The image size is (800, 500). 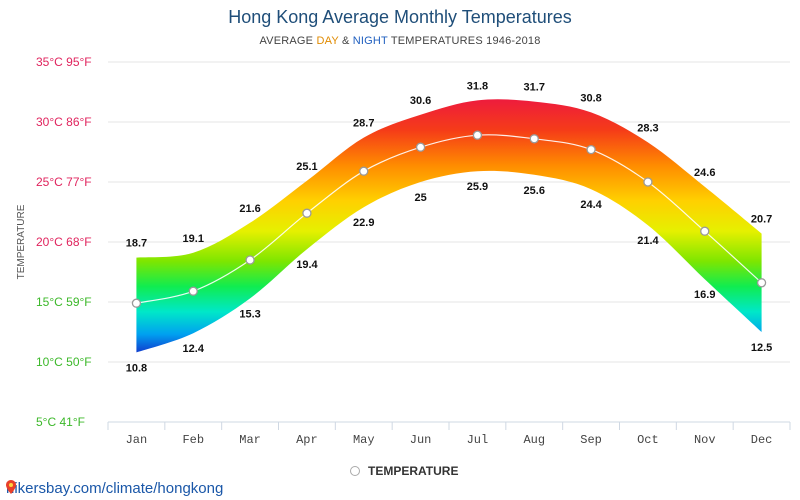 I want to click on y-tick-label: 25°C 77°F, so click(x=64, y=182).